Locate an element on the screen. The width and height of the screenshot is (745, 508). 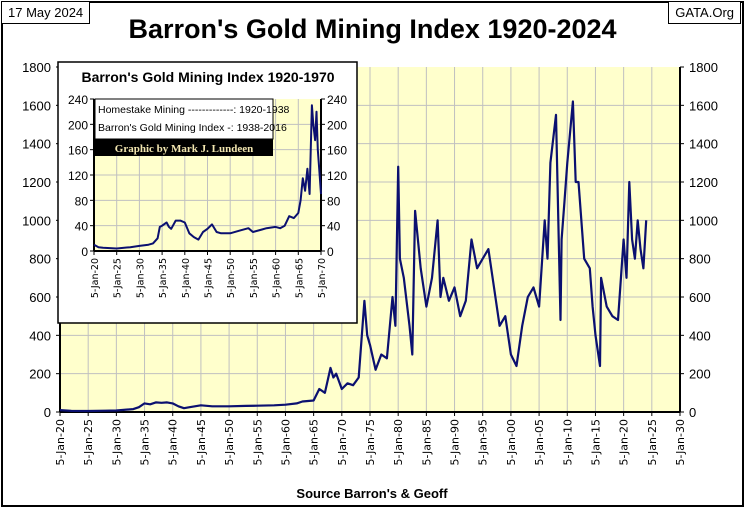
inset-x-tick-label: 5-Jan-35 is located at coordinates (163, 278).